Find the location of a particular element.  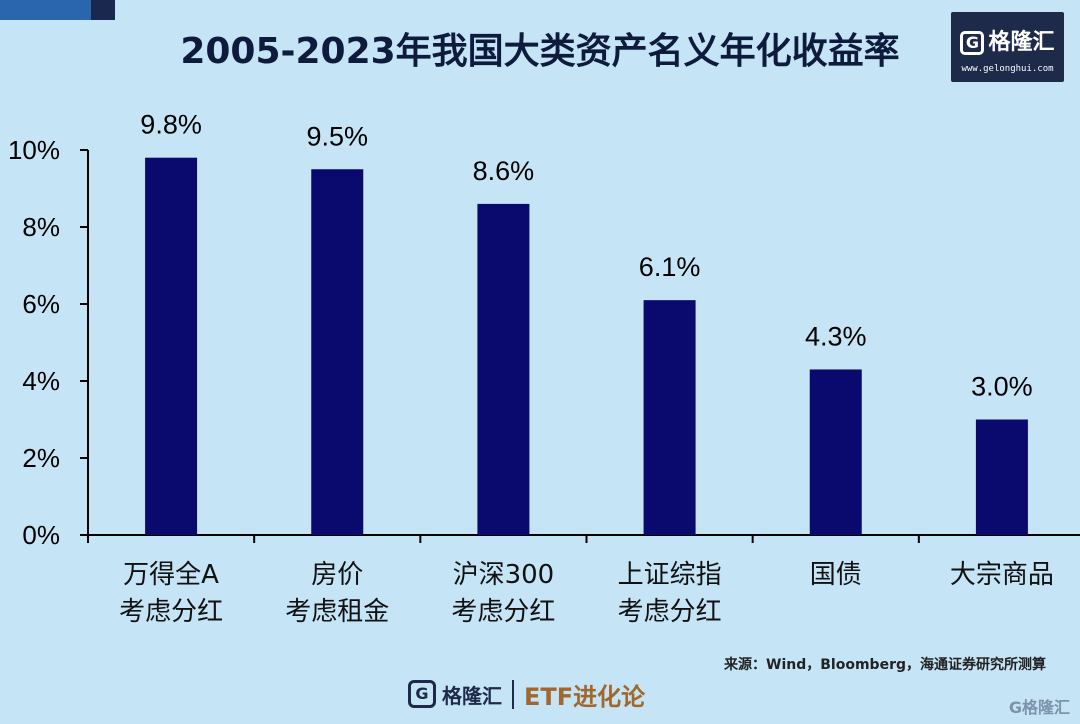

y-tick-label: 2% is located at coordinates (41, 458).